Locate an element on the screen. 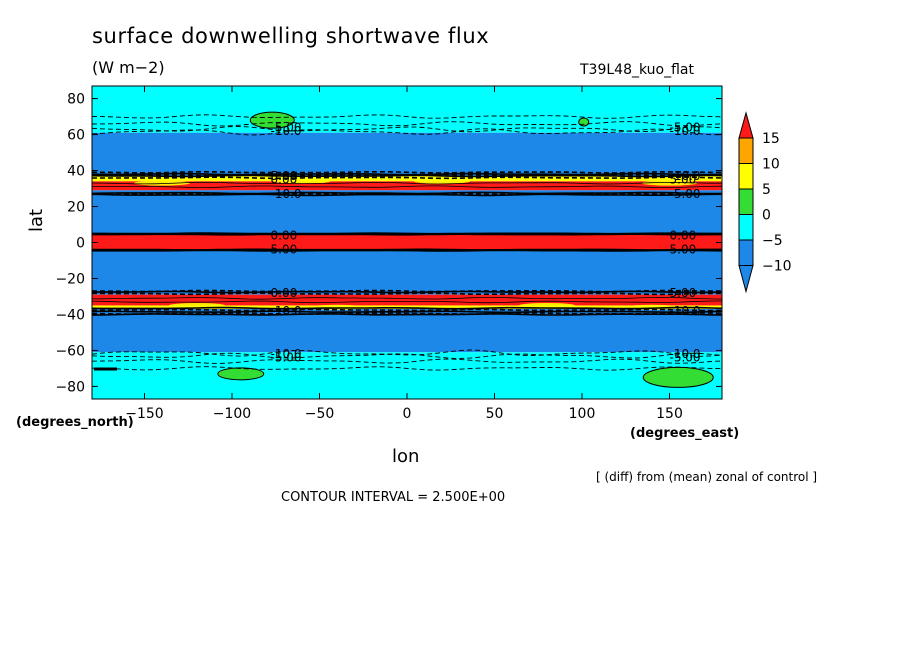 The width and height of the screenshot is (904, 654). contour-label-7: -10.0 is located at coordinates (685, 176).